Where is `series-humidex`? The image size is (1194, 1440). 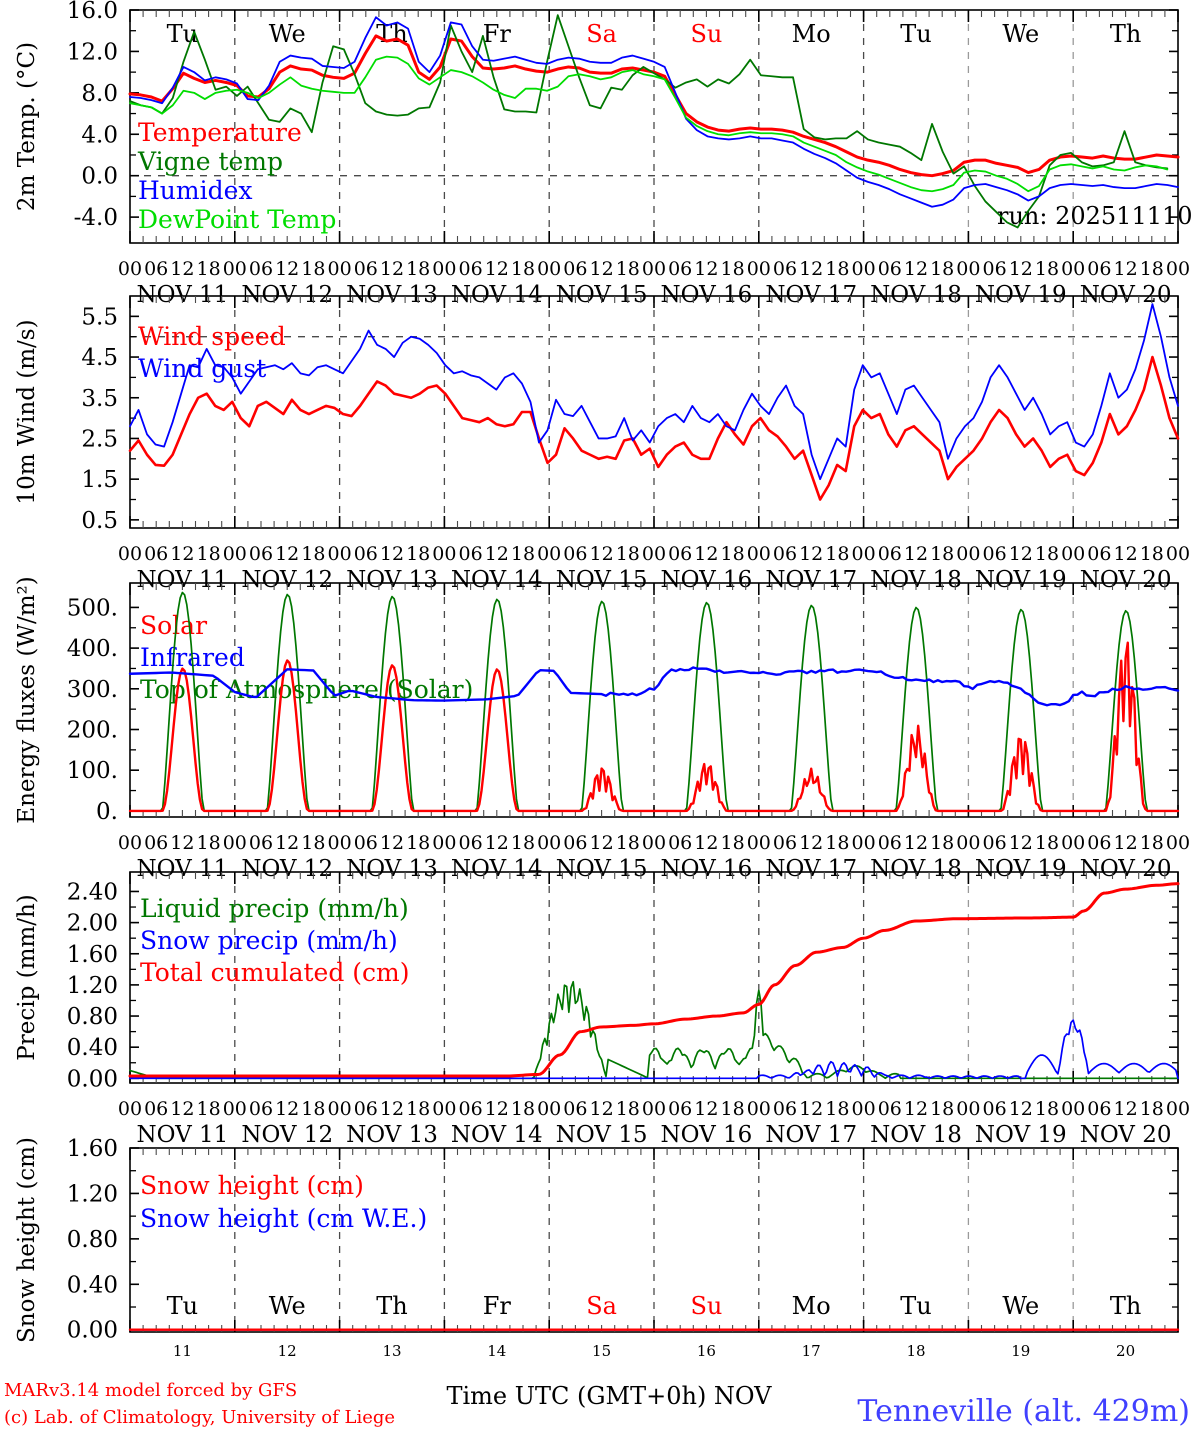 series-humidex is located at coordinates (654, 112).